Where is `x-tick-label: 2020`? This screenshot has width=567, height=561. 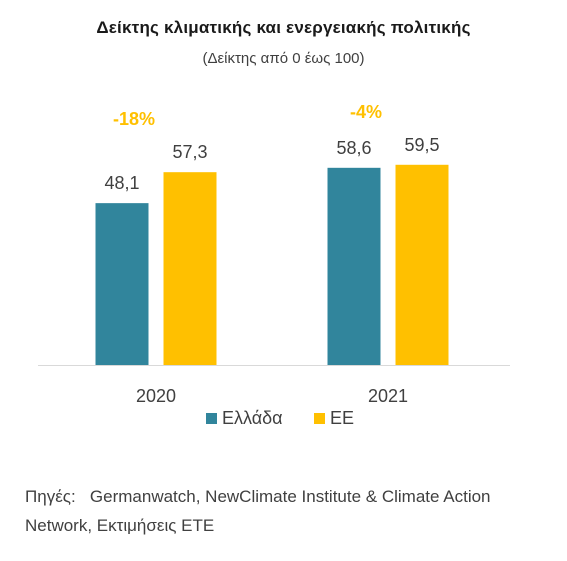
x-tick-label: 2020 is located at coordinates (156, 396).